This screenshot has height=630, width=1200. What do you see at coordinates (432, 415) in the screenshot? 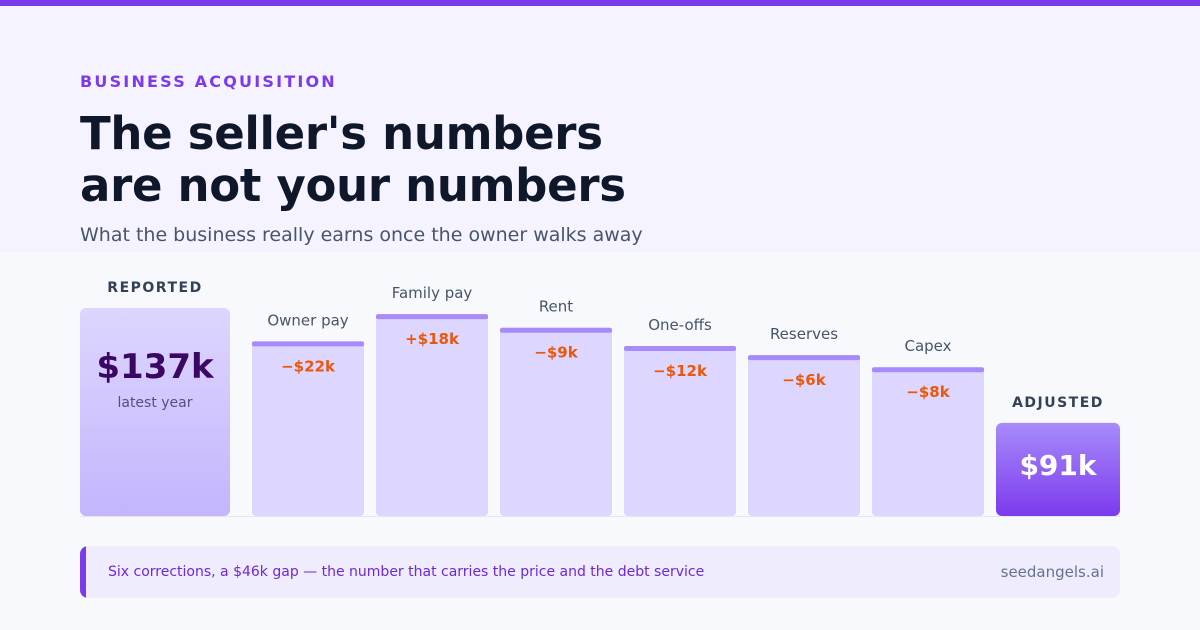
I see `bar-family-pay` at bounding box center [432, 415].